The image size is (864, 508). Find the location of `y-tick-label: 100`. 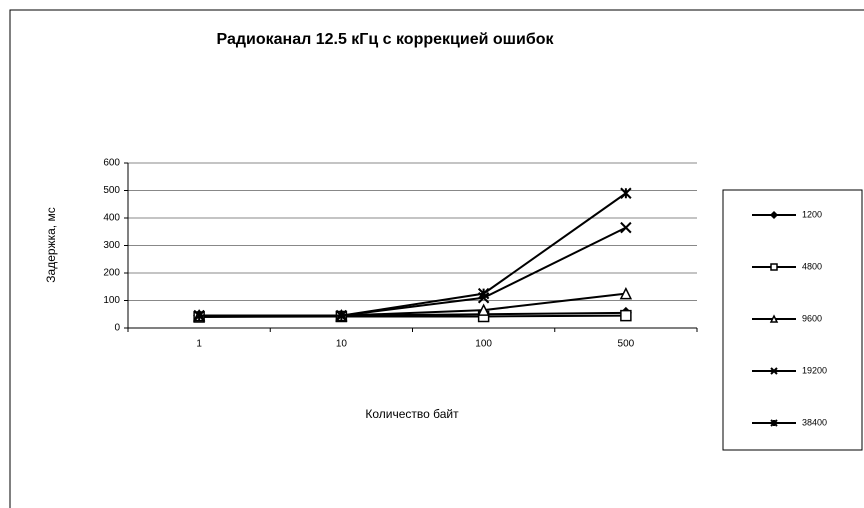

y-tick-label: 100 is located at coordinates (111, 300).